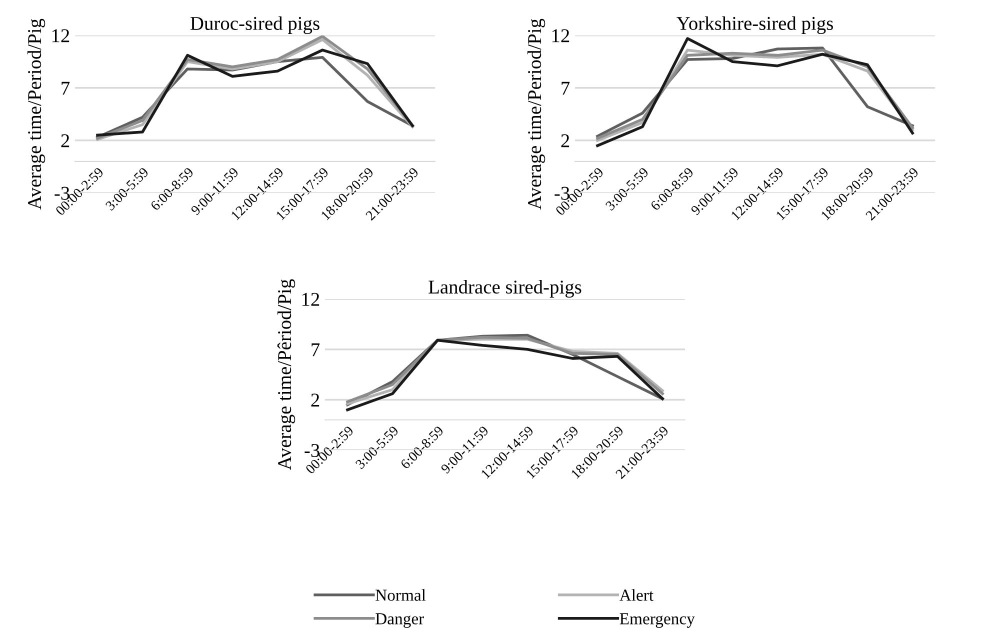  What do you see at coordinates (286, 374) in the screenshot?
I see `y-axis-title: Average time/Pêriod/Pig` at bounding box center [286, 374].